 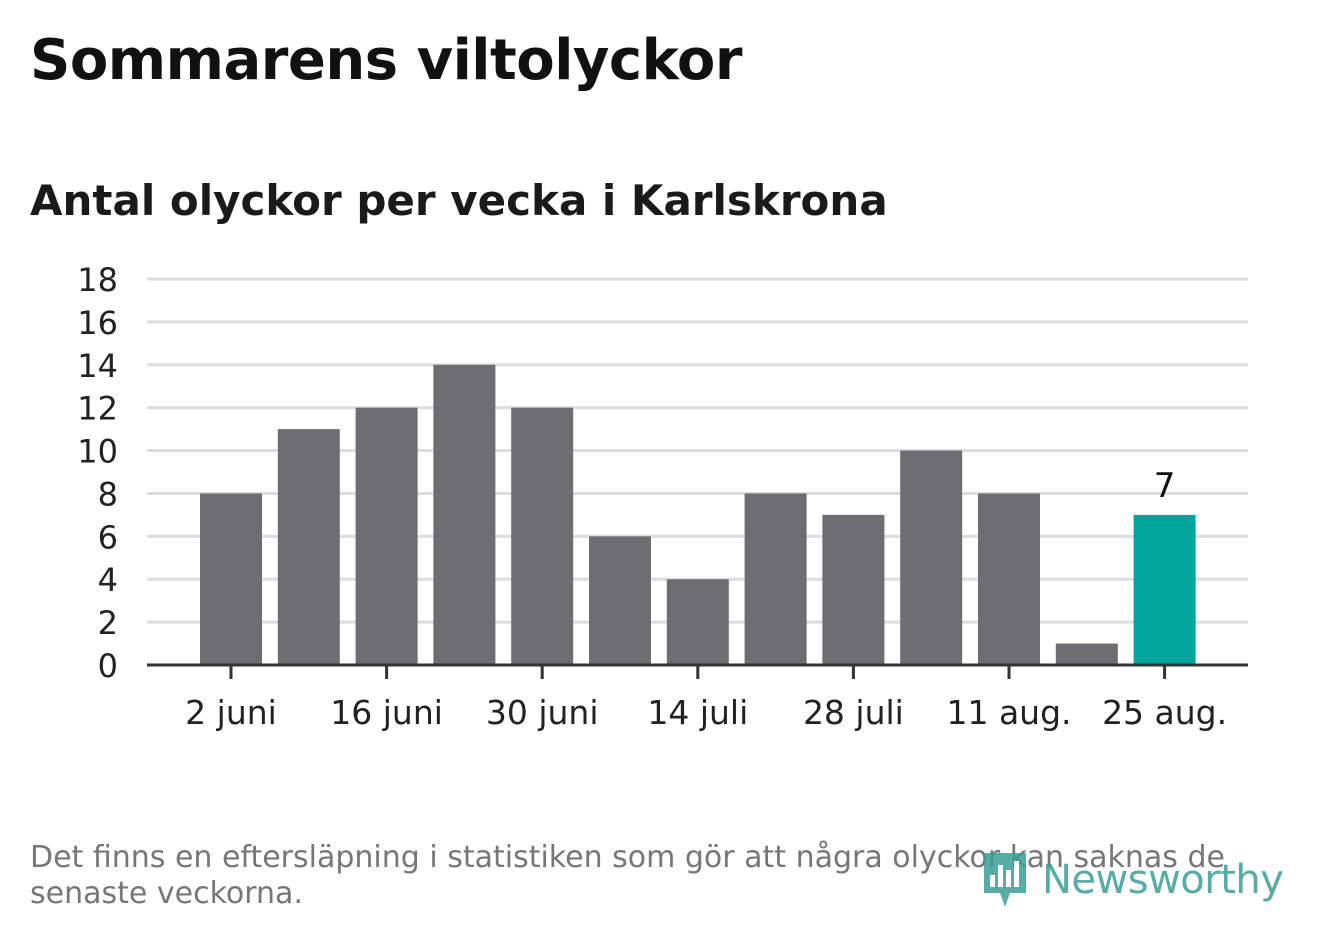 What do you see at coordinates (1164, 589) in the screenshot?
I see `bar-highlight` at bounding box center [1164, 589].